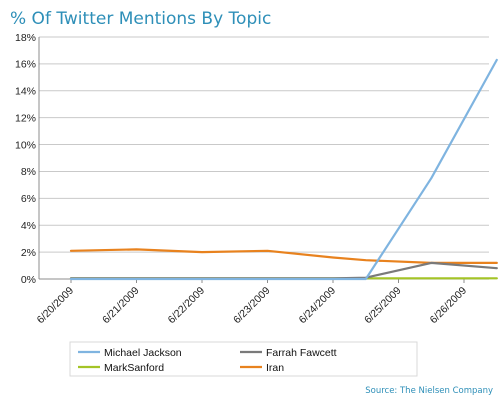  What do you see at coordinates (187, 306) in the screenshot?
I see `x-tick-label: 6/22/2009` at bounding box center [187, 306].